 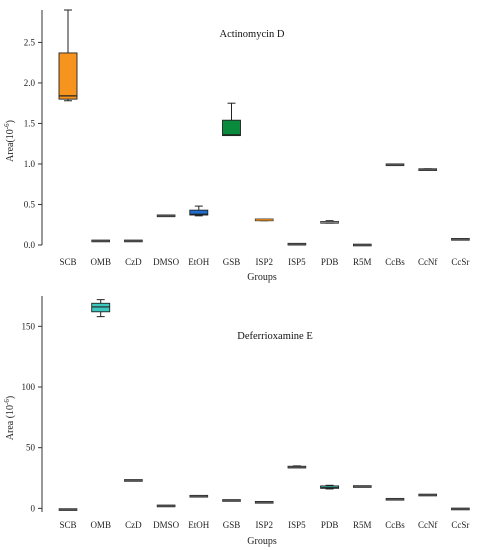 What do you see at coordinates (33, 143) in the screenshot?
I see `y-ticks: 0.0 0.5 1.0 1.5 2.0 2.5` at bounding box center [33, 143].